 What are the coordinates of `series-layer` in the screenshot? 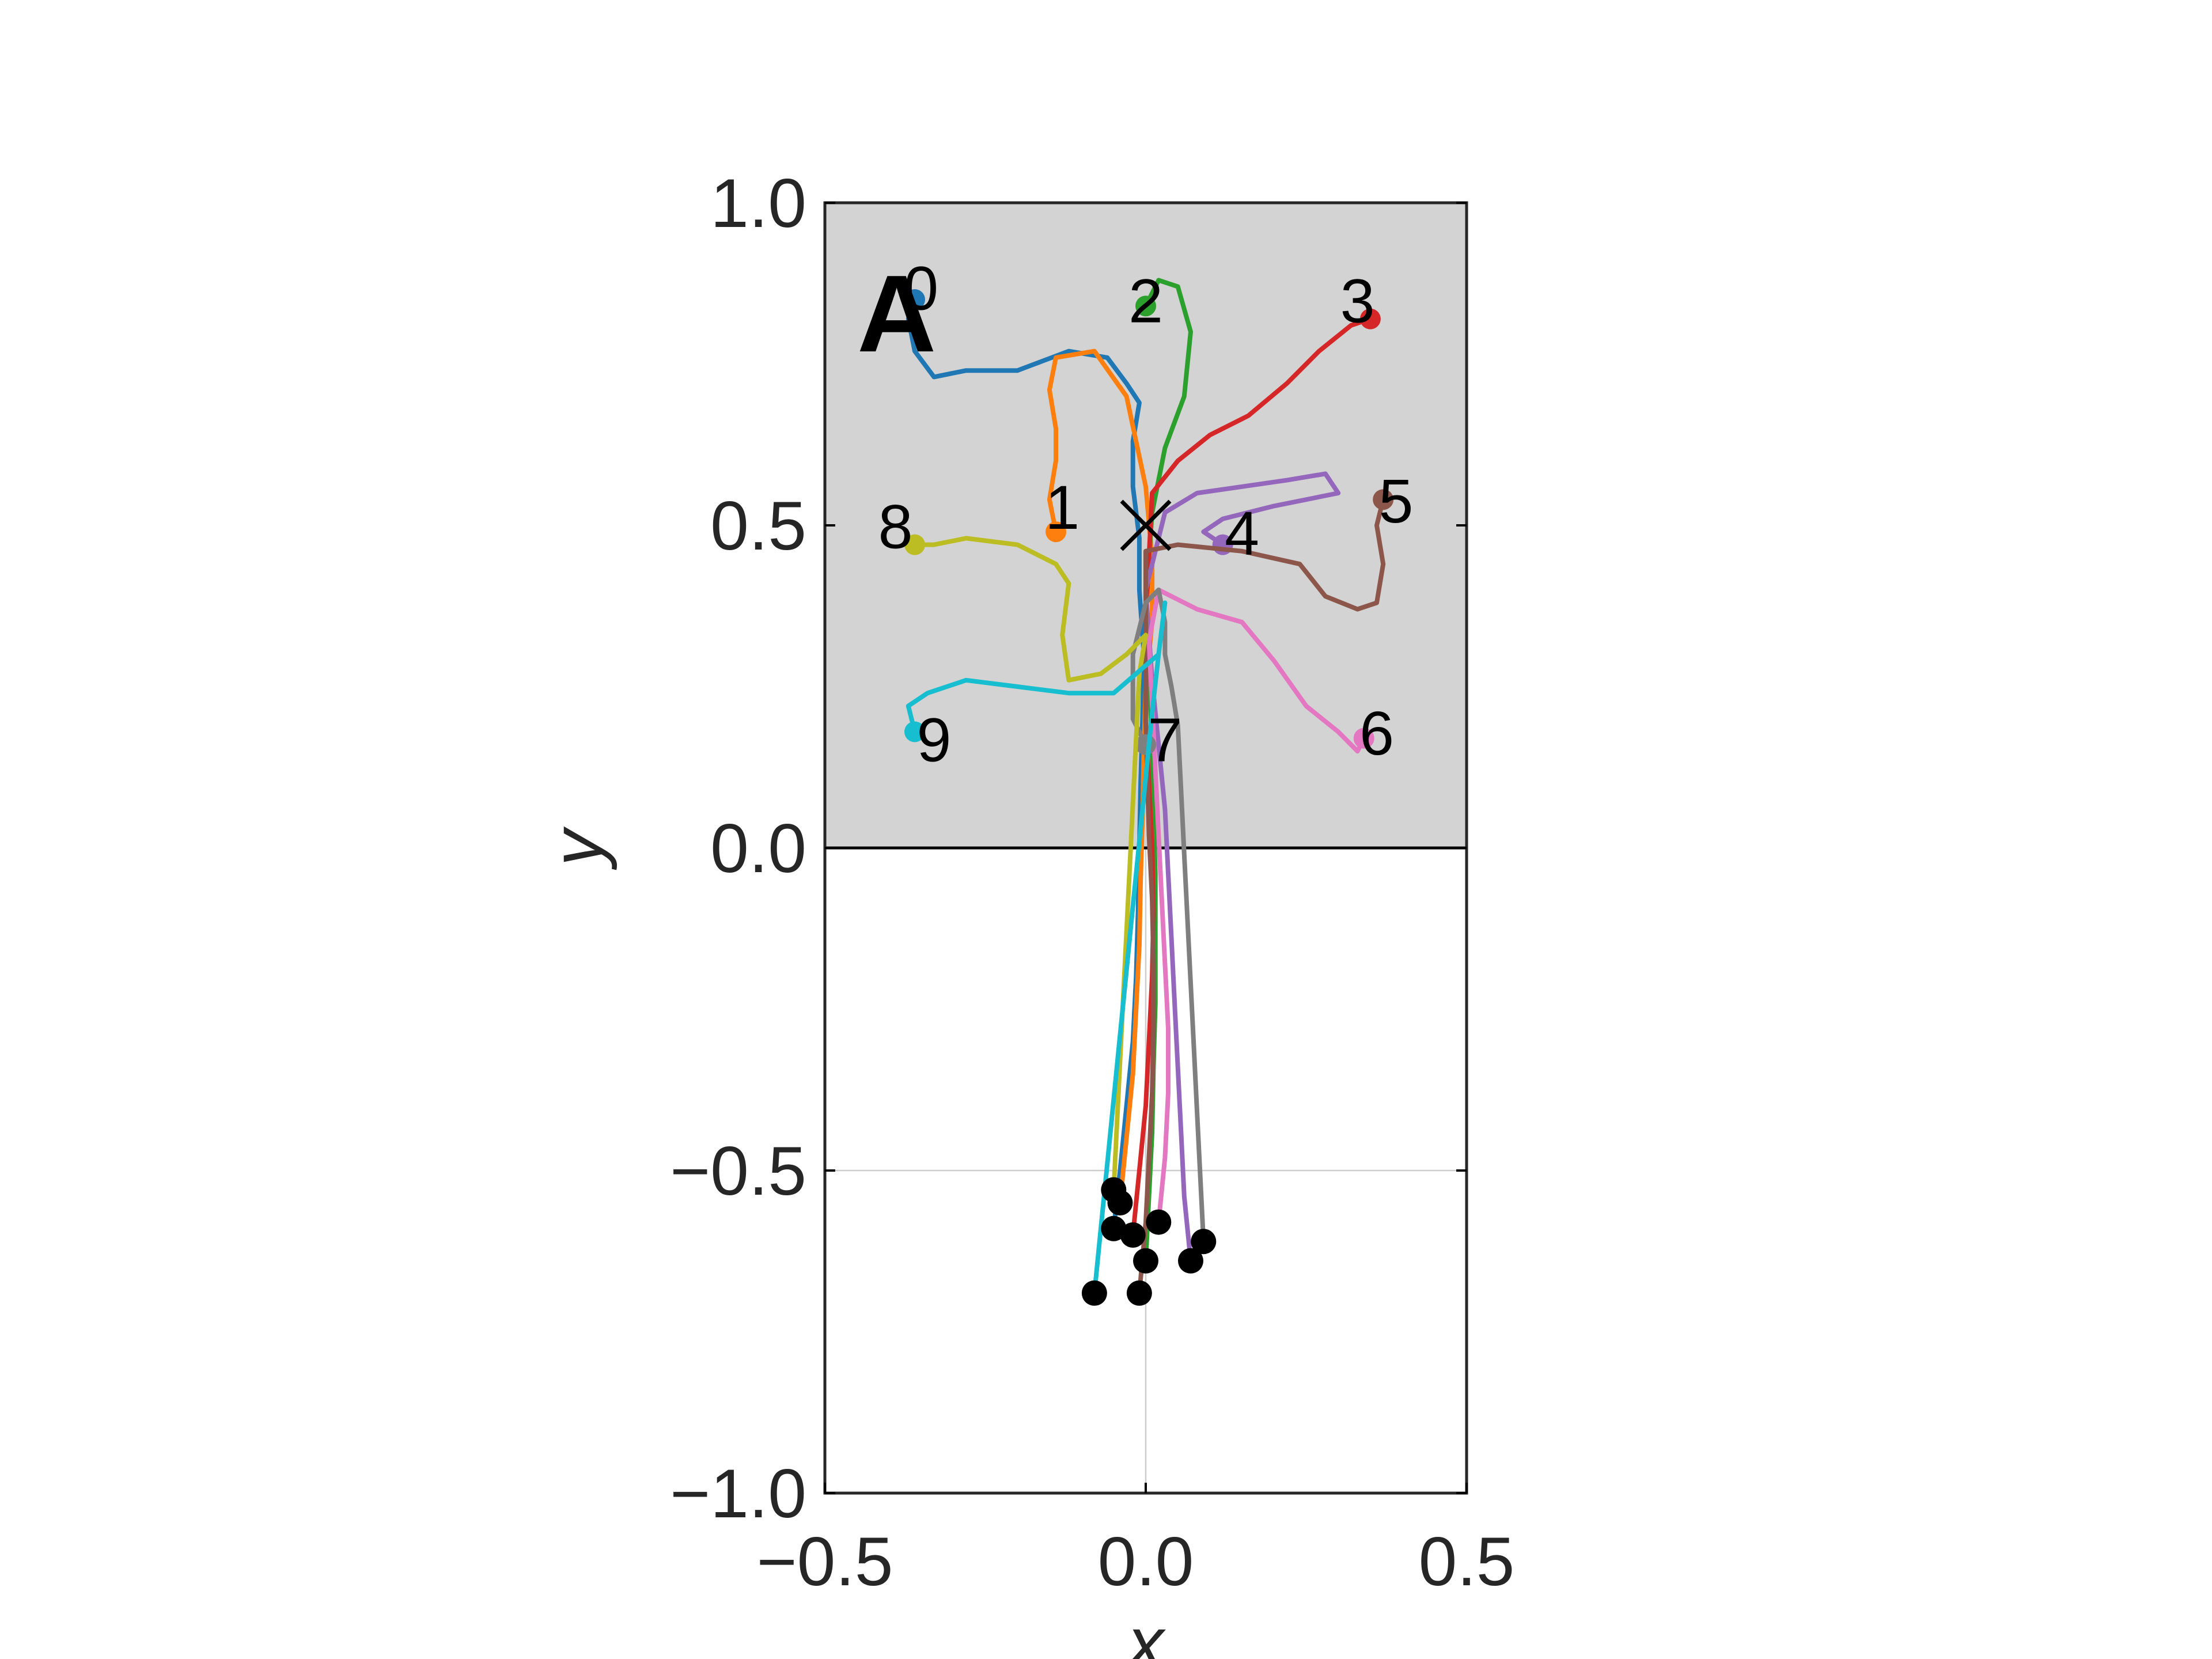 It's located at (1149, 787).